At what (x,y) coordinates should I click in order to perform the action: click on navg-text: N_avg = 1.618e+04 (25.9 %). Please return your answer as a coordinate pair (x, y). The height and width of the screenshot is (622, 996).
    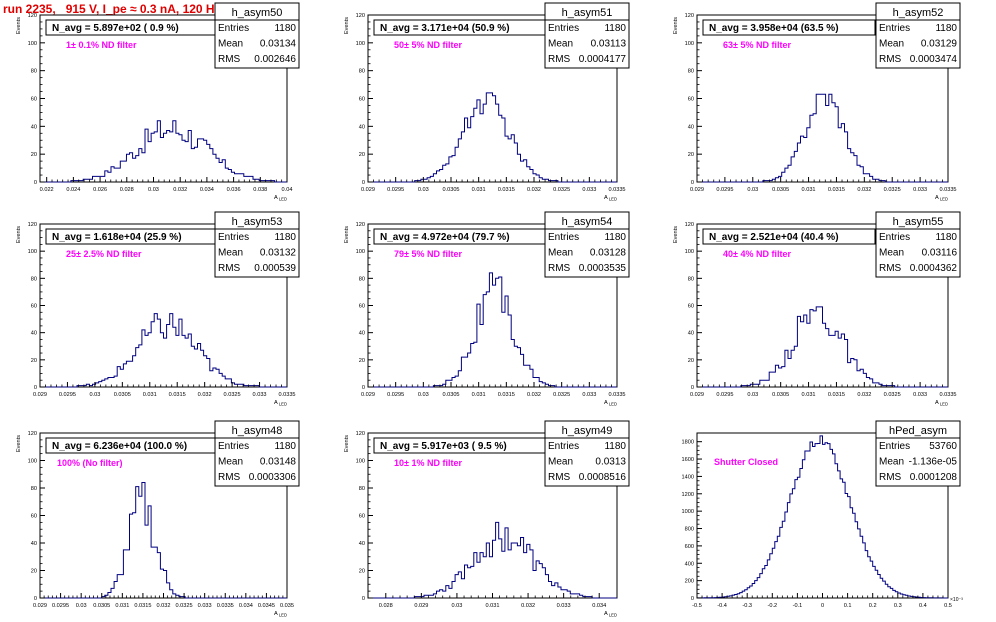
    Looking at the image, I should click on (117, 237).